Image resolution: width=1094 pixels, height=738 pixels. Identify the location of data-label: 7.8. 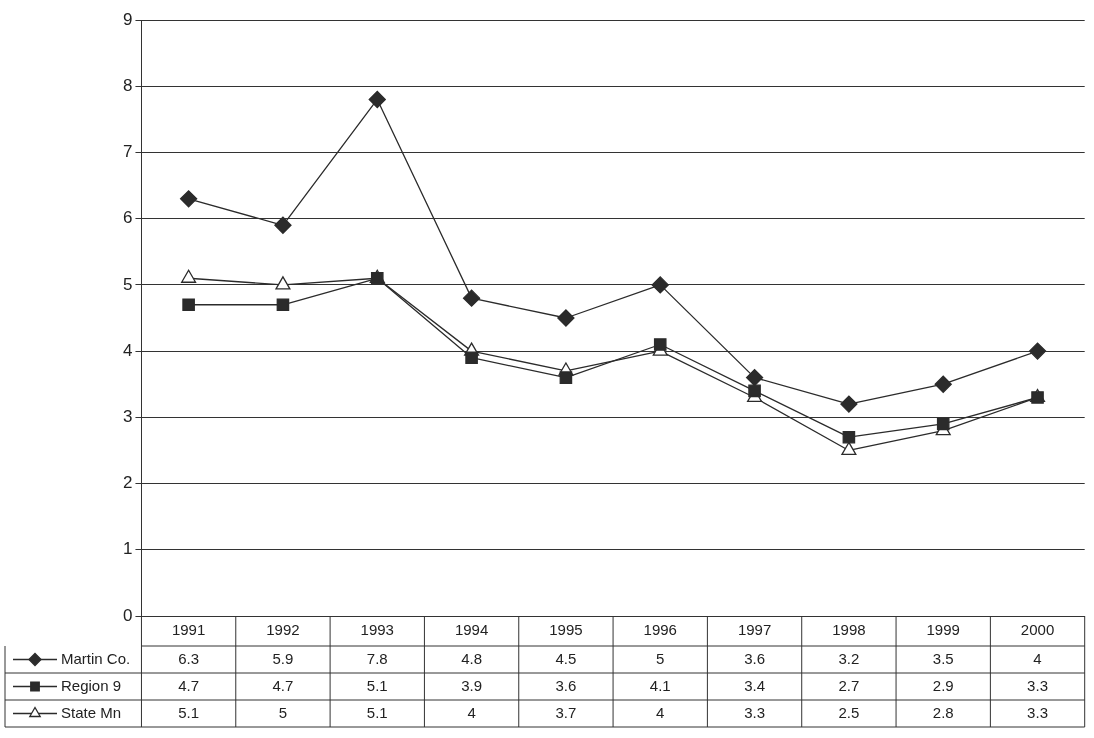
(377, 658).